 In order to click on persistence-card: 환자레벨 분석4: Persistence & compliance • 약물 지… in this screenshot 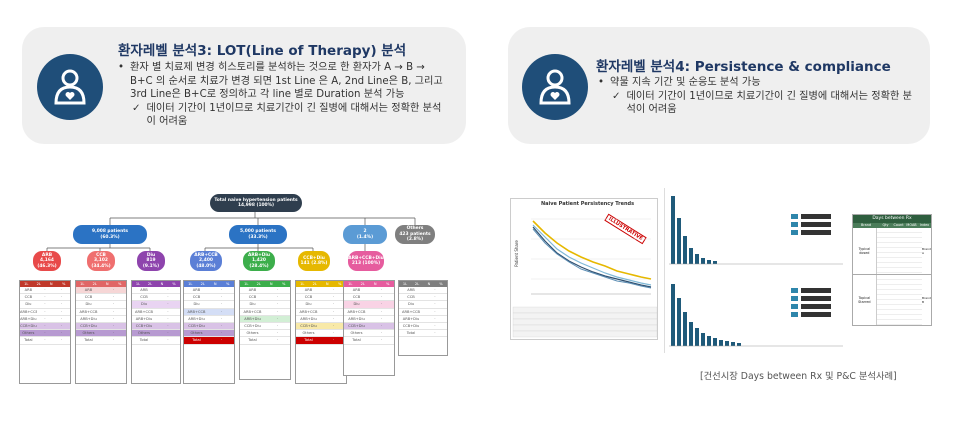, I will do `click(719, 85)`.